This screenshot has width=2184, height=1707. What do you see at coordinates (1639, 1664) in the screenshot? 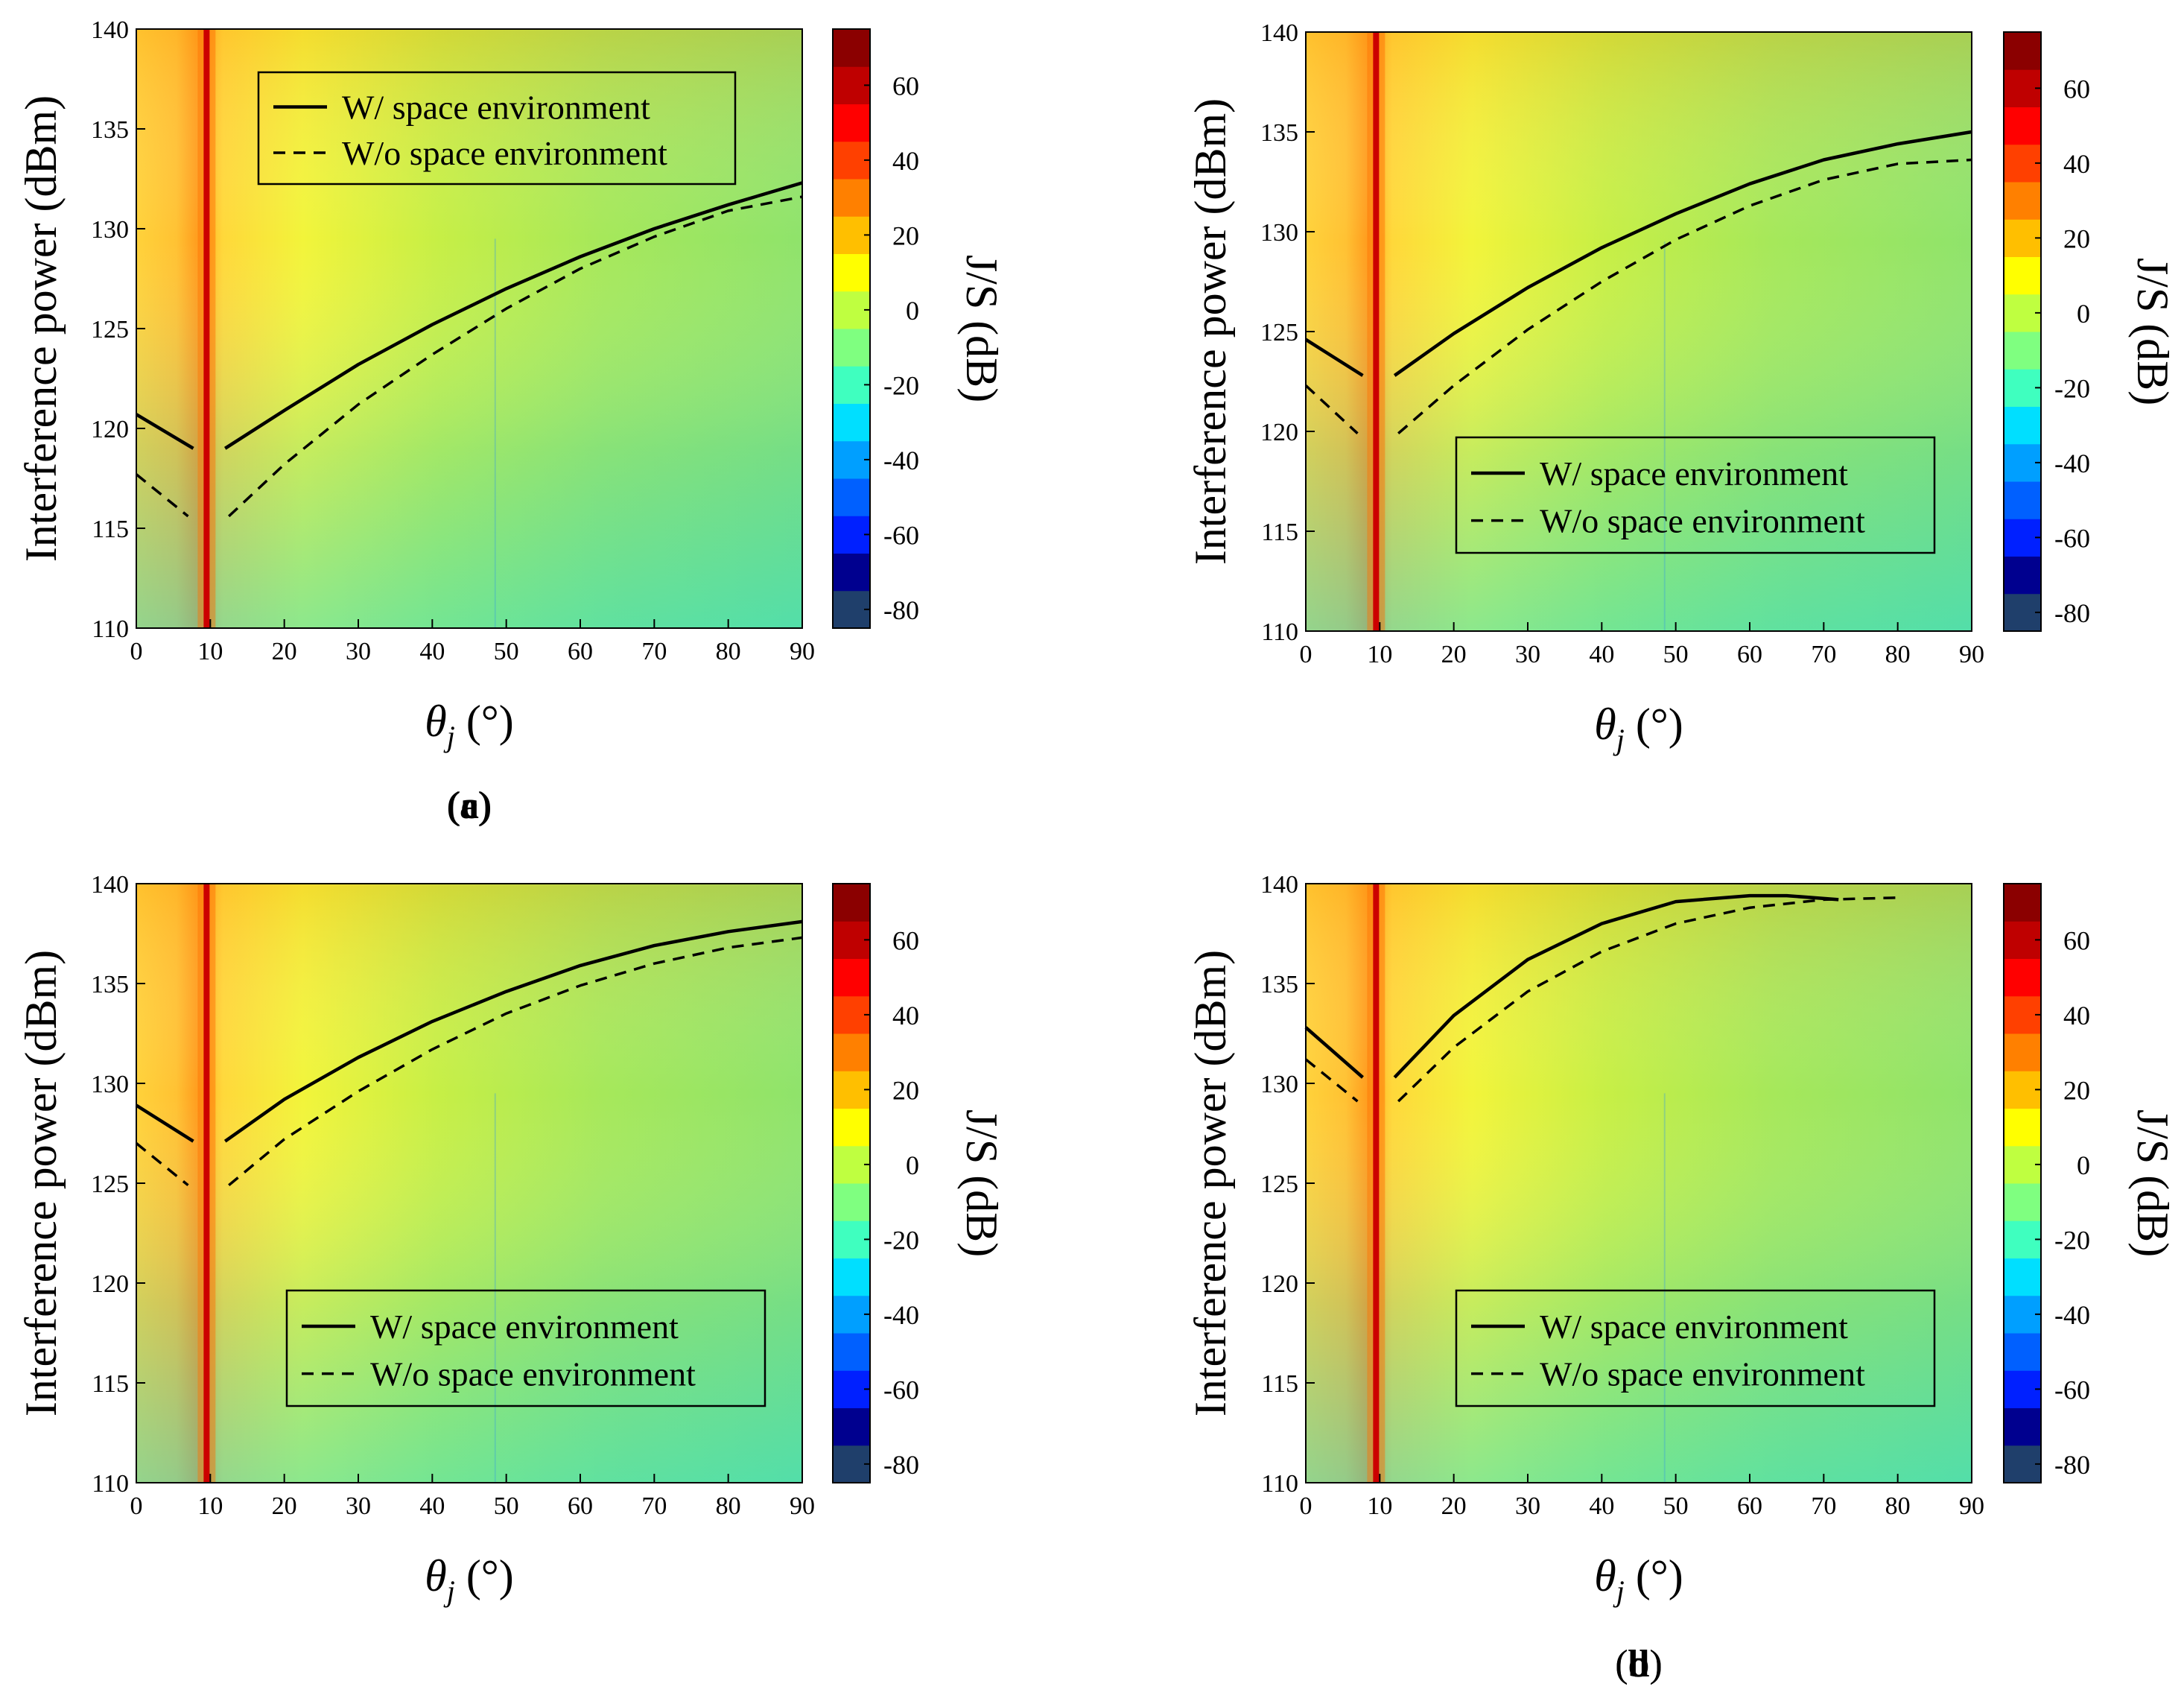
I see `caption-letter: d` at bounding box center [1639, 1664].